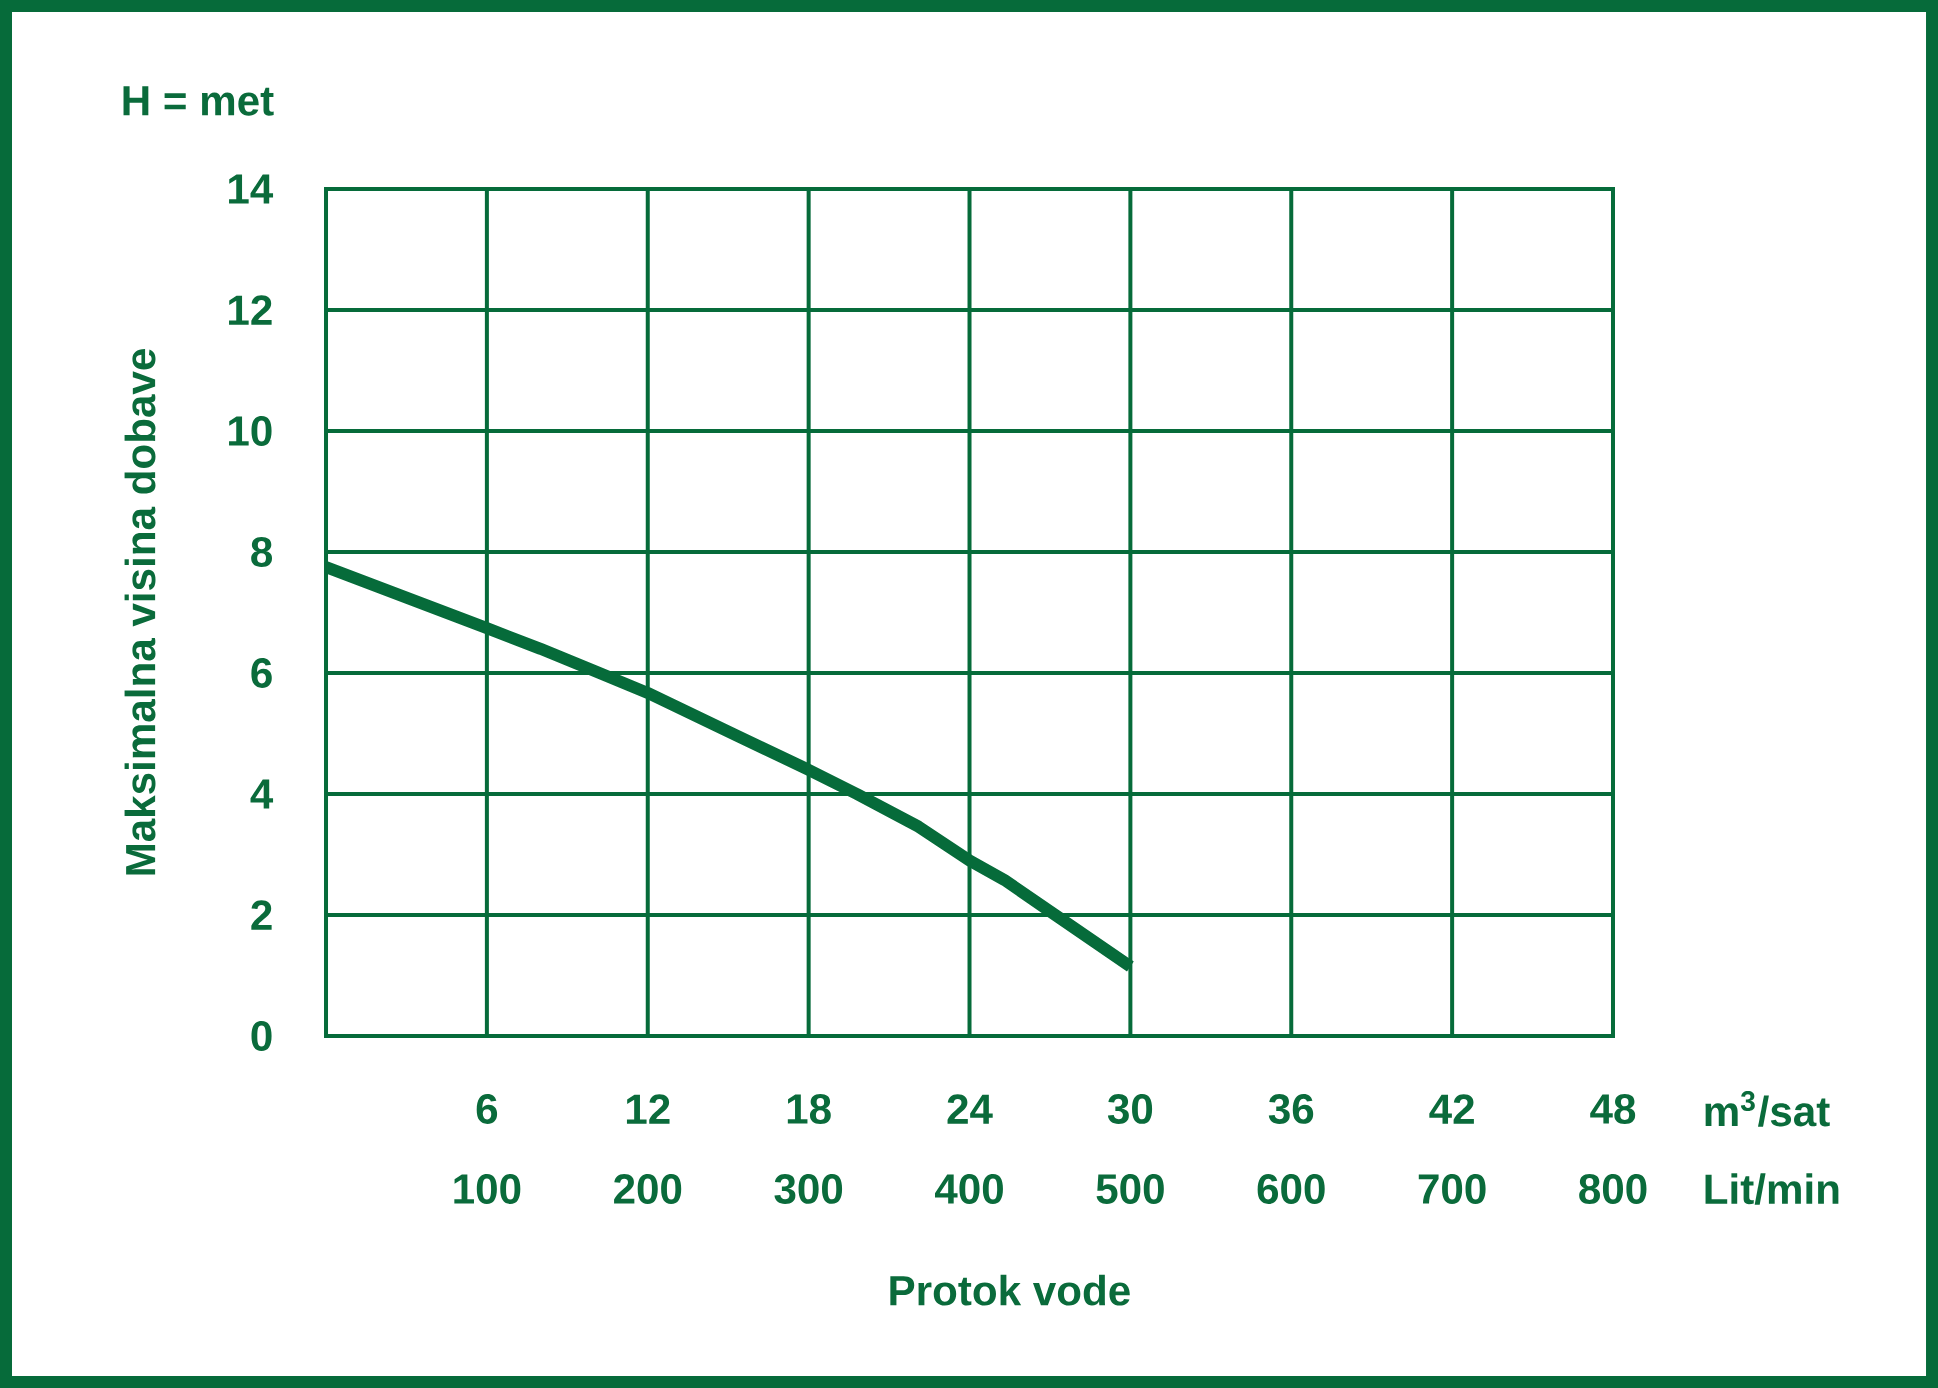 This screenshot has height=1388, width=1938. I want to click on x-tick-label: 24, so click(970, 1109).